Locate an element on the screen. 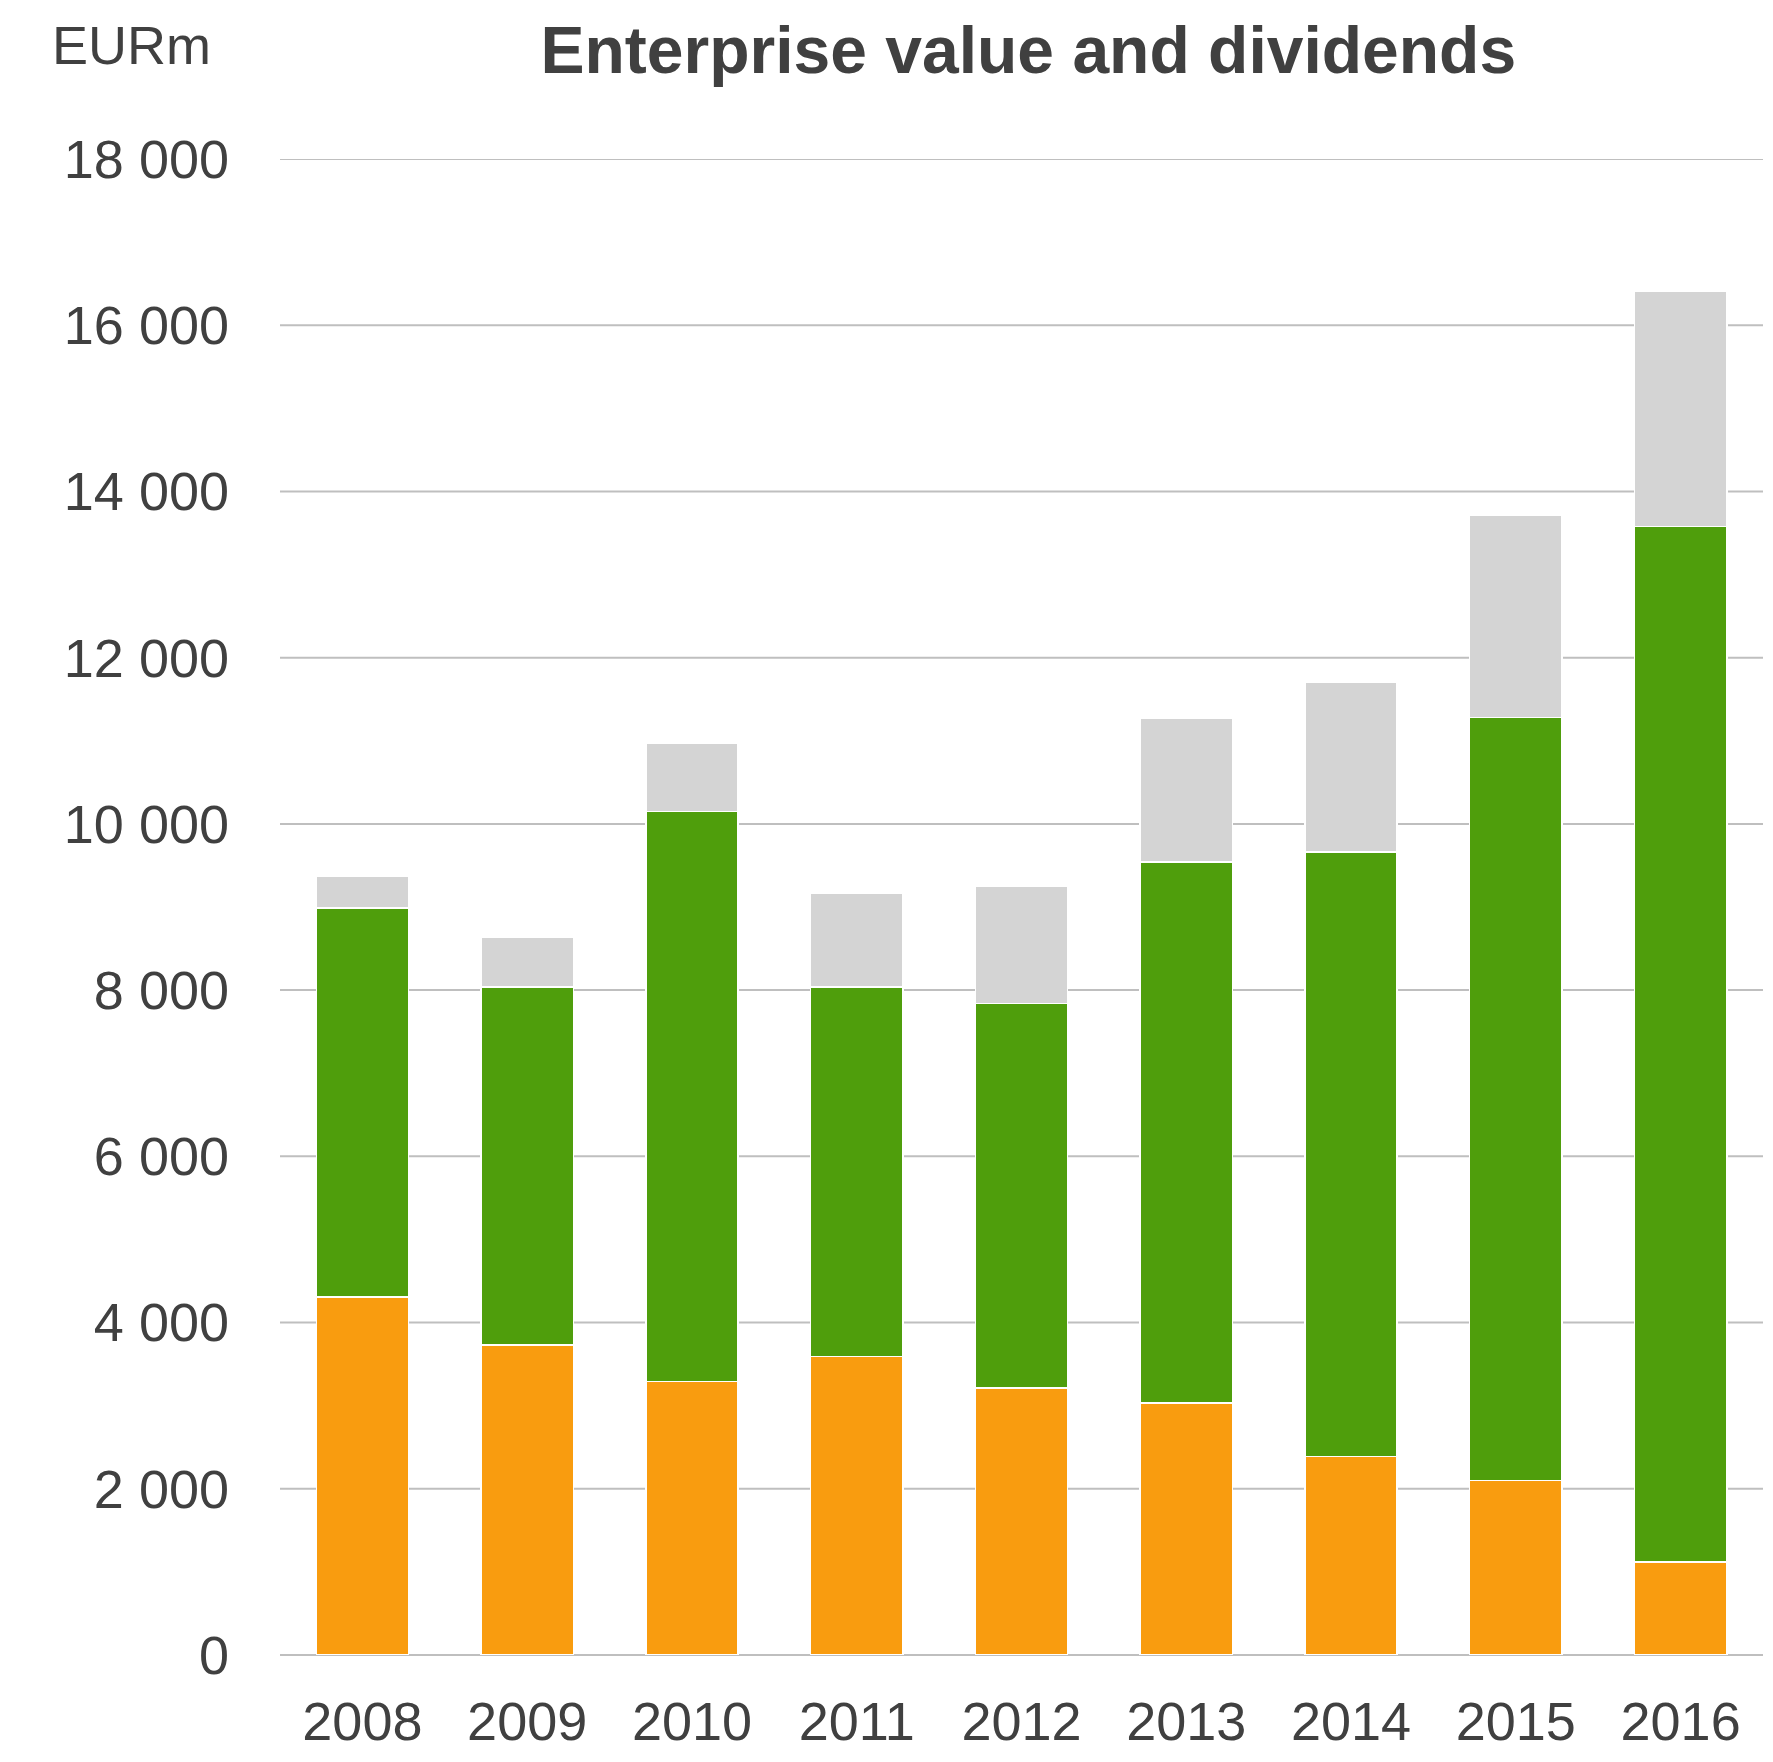 The width and height of the screenshot is (1773, 1762). x-tick-label: 2008 is located at coordinates (362, 1721).